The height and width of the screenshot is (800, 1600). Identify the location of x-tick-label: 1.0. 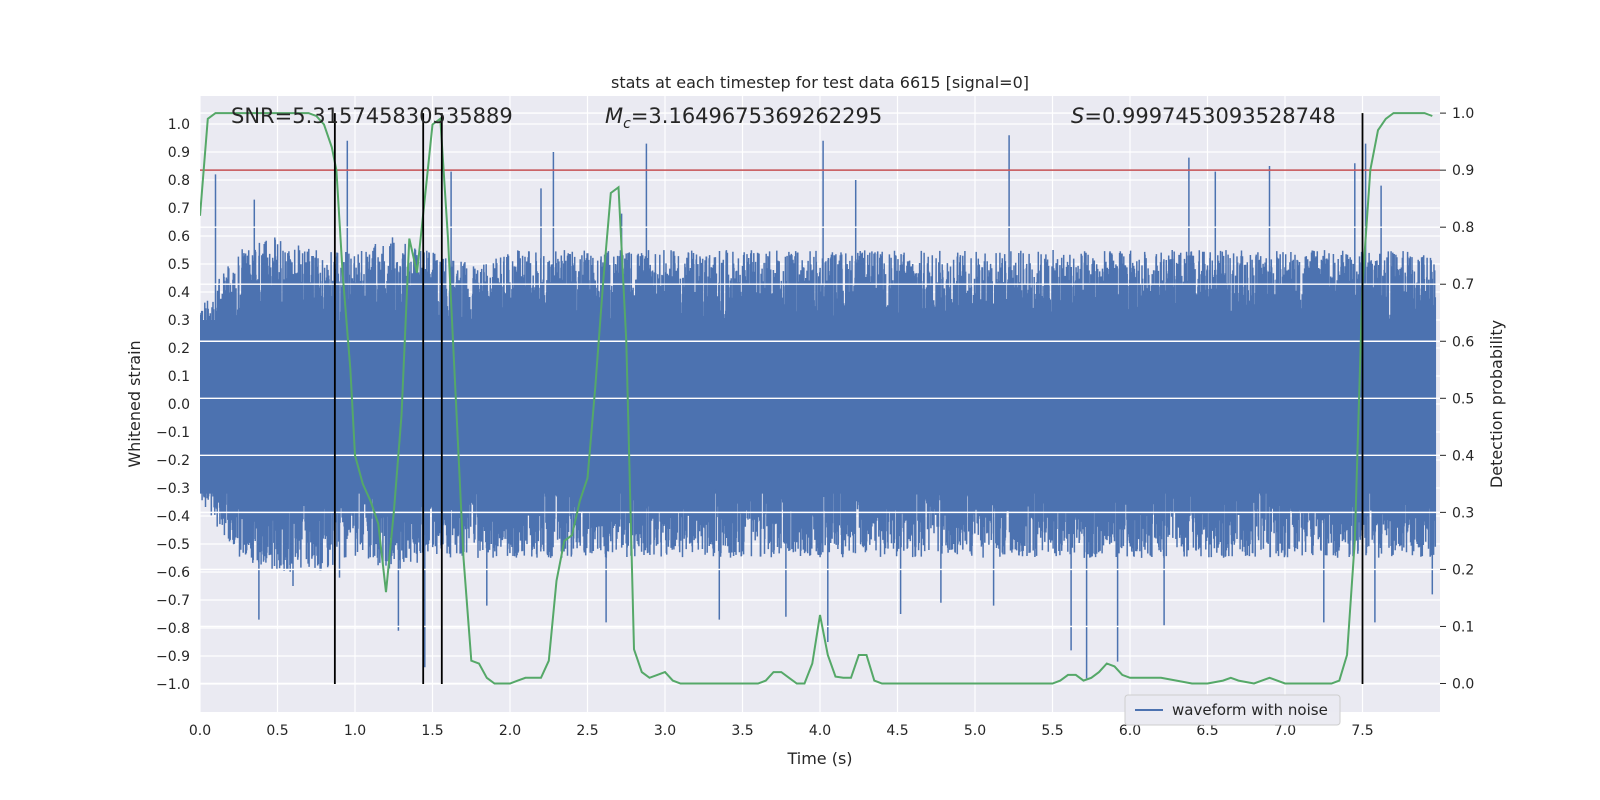
(355, 731).